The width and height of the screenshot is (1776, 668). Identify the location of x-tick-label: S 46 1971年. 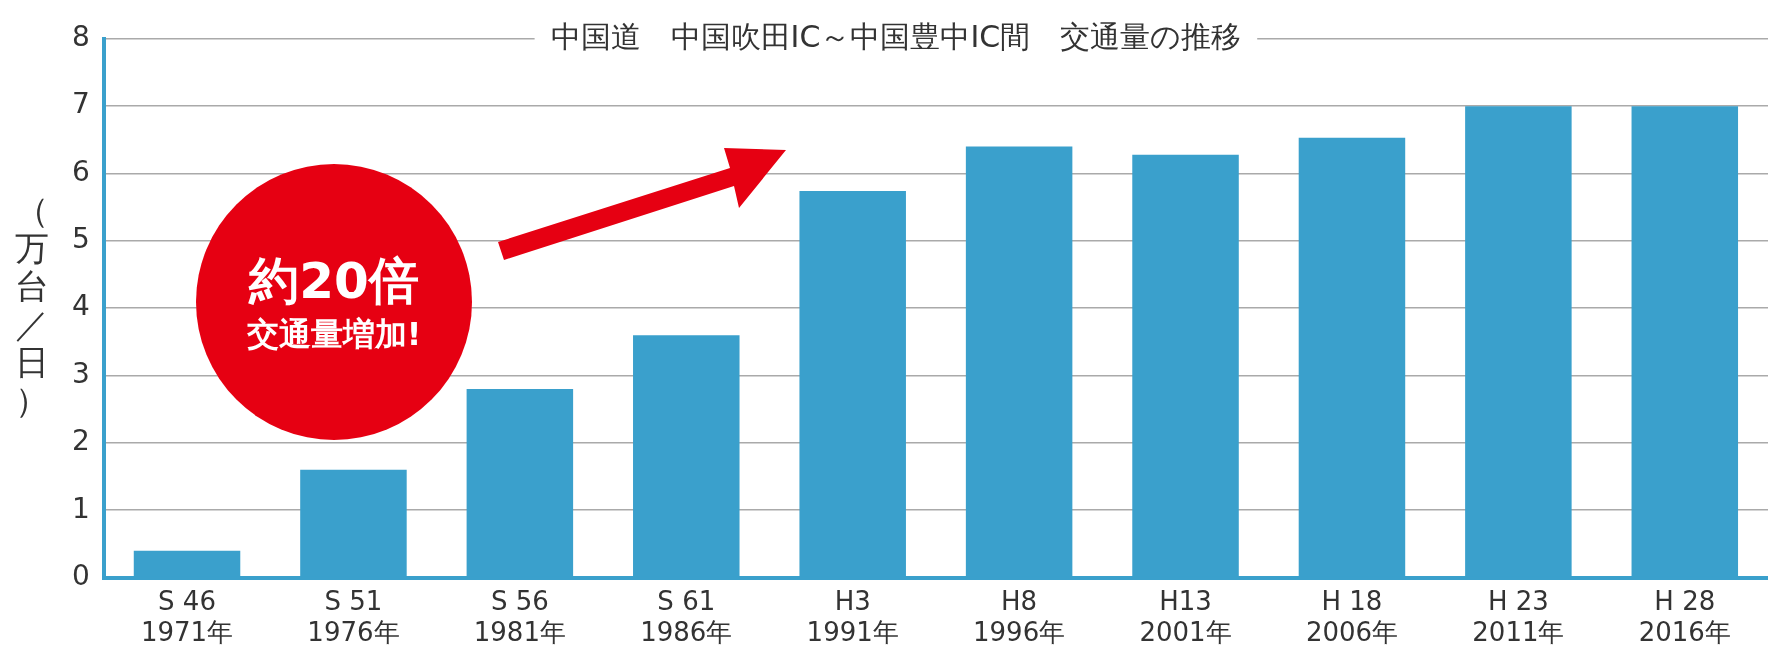
(187, 616).